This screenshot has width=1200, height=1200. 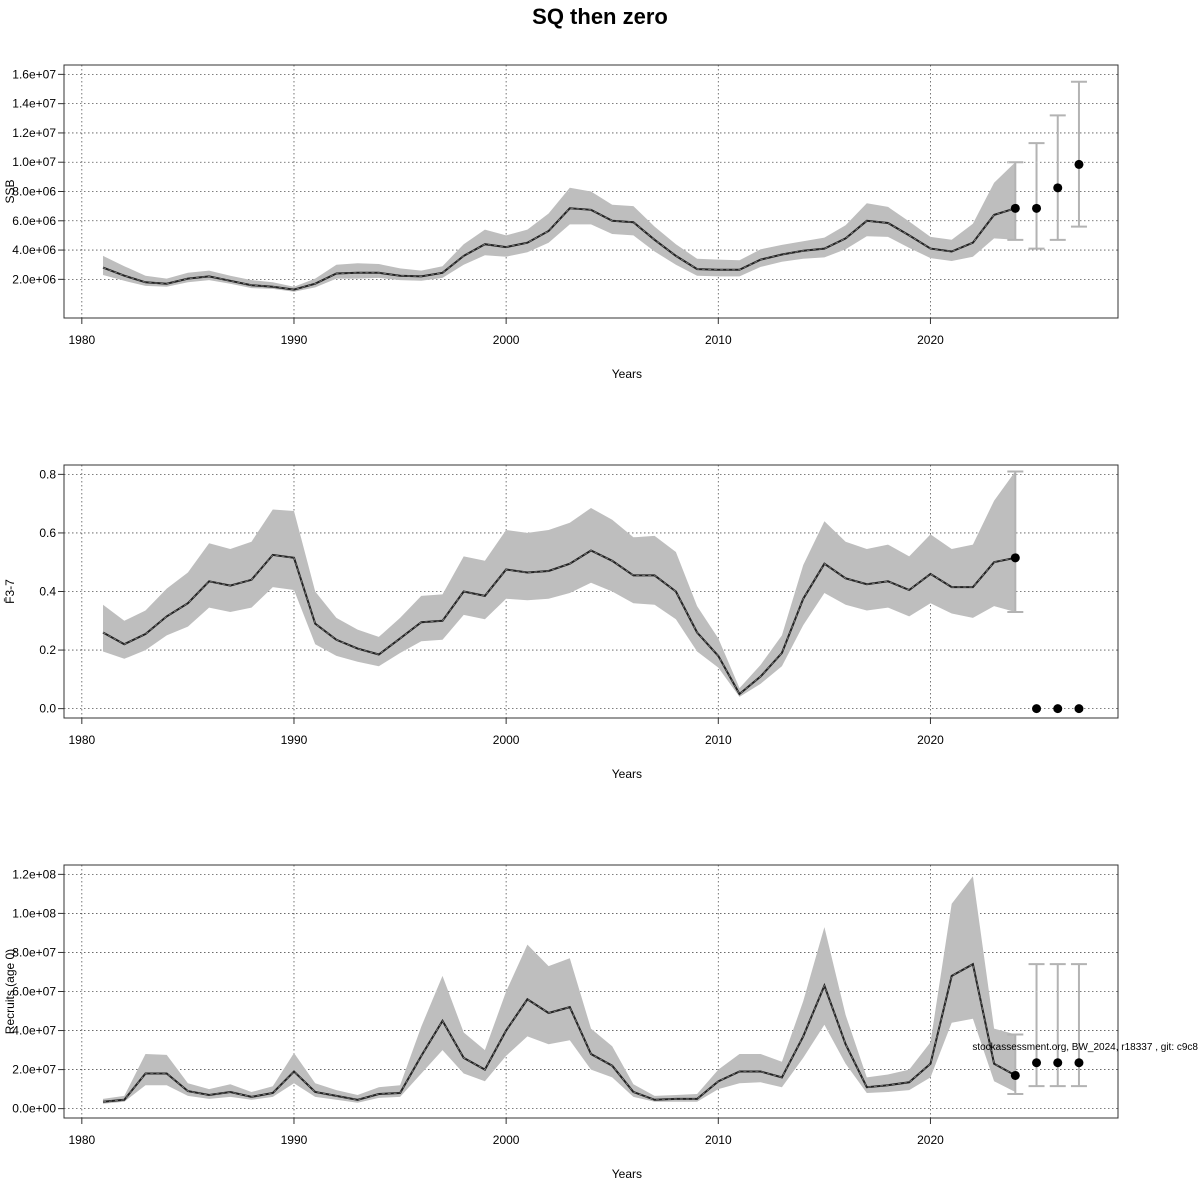 I want to click on y-tick-label: 0.0, so click(x=47, y=709).